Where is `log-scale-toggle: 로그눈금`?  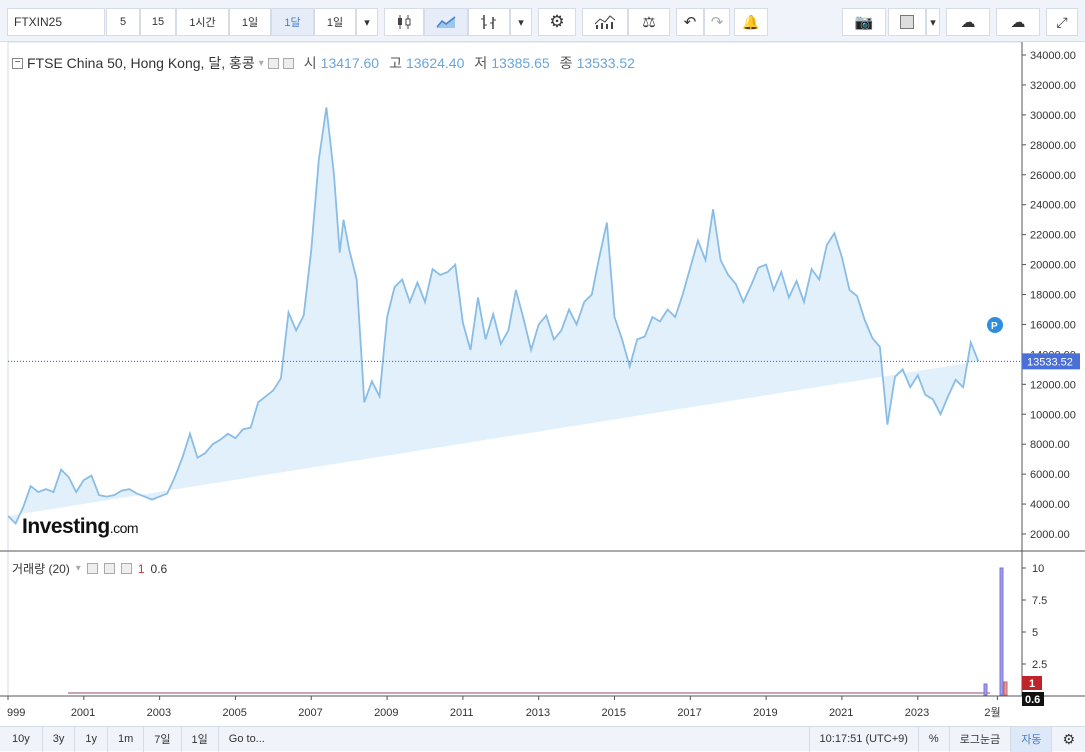
log-scale-toggle: 로그눈금 is located at coordinates (981, 739).